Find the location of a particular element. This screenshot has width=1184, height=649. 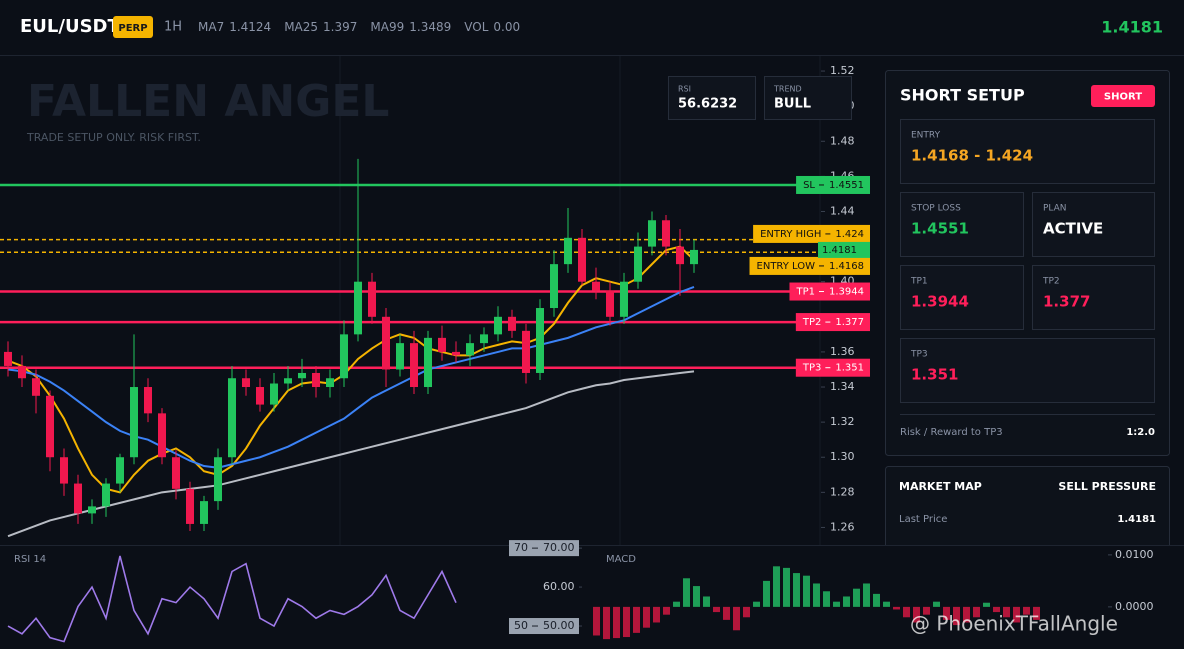

badge: PERP is located at coordinates (132, 28).